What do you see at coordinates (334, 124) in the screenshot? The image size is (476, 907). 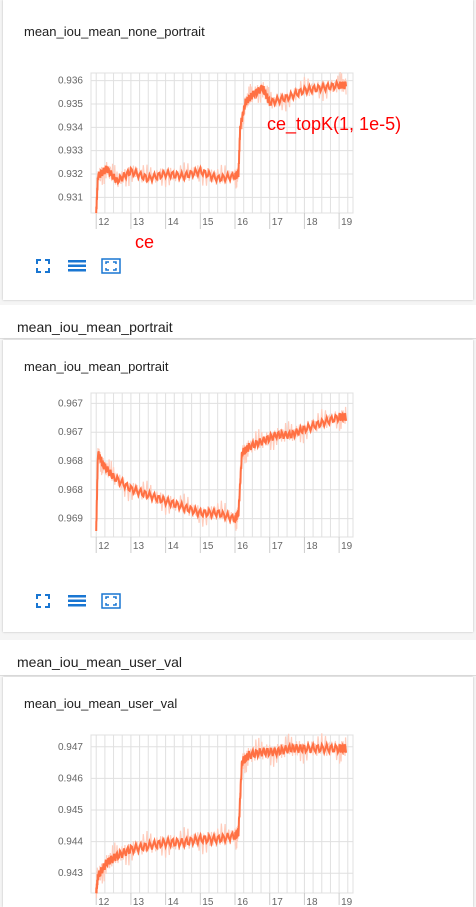 I see `annotation-ce-topk: ce_topK(1, 1e-5)` at bounding box center [334, 124].